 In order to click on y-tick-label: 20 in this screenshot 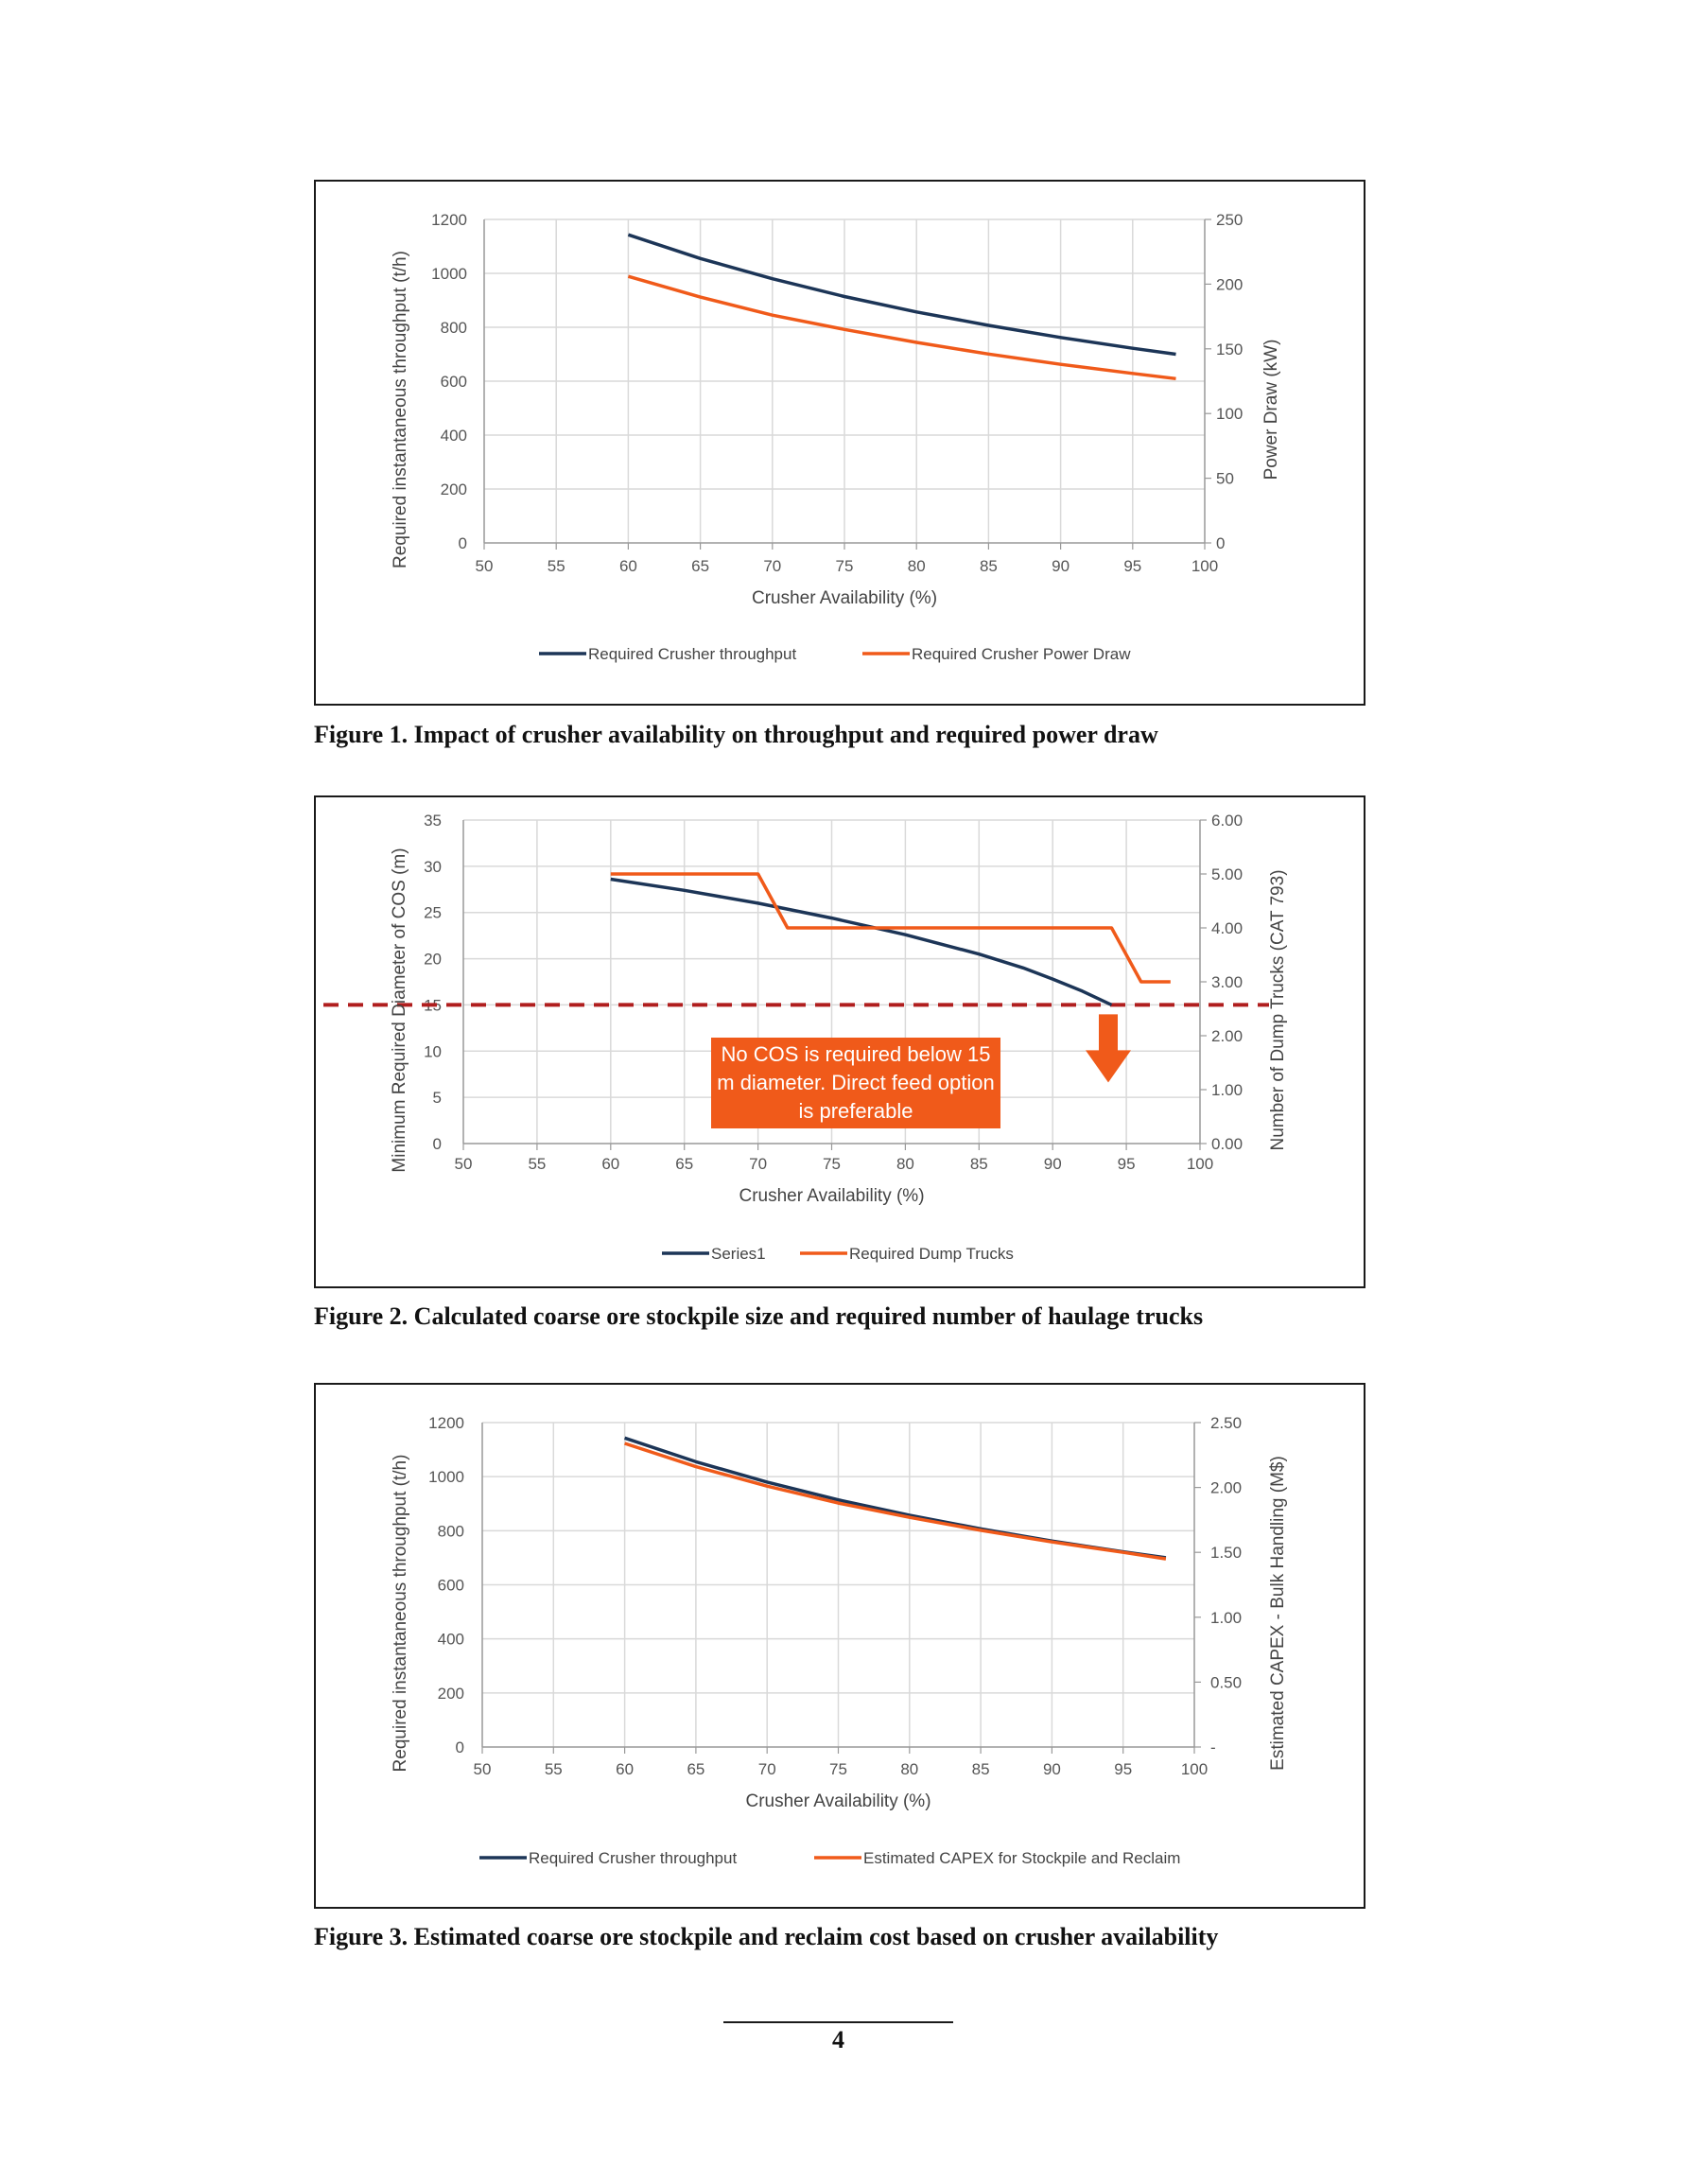, I will do `click(433, 960)`.